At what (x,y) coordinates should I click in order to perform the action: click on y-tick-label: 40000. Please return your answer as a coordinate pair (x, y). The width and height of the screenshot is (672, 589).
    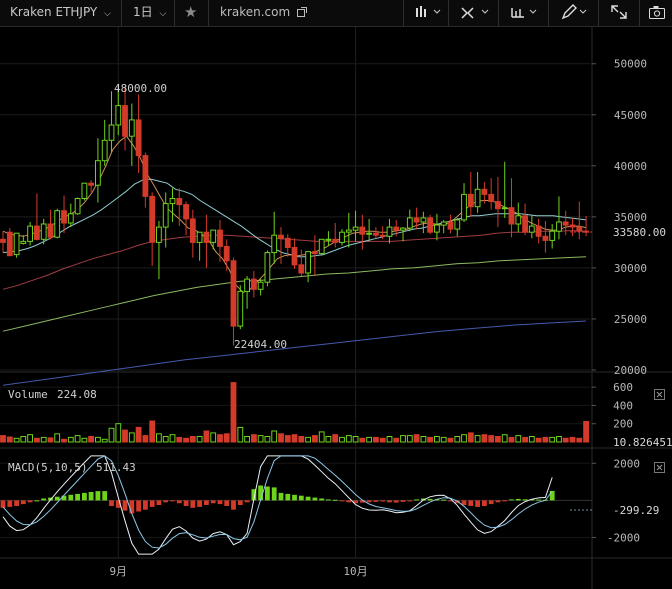
    Looking at the image, I should click on (630, 166).